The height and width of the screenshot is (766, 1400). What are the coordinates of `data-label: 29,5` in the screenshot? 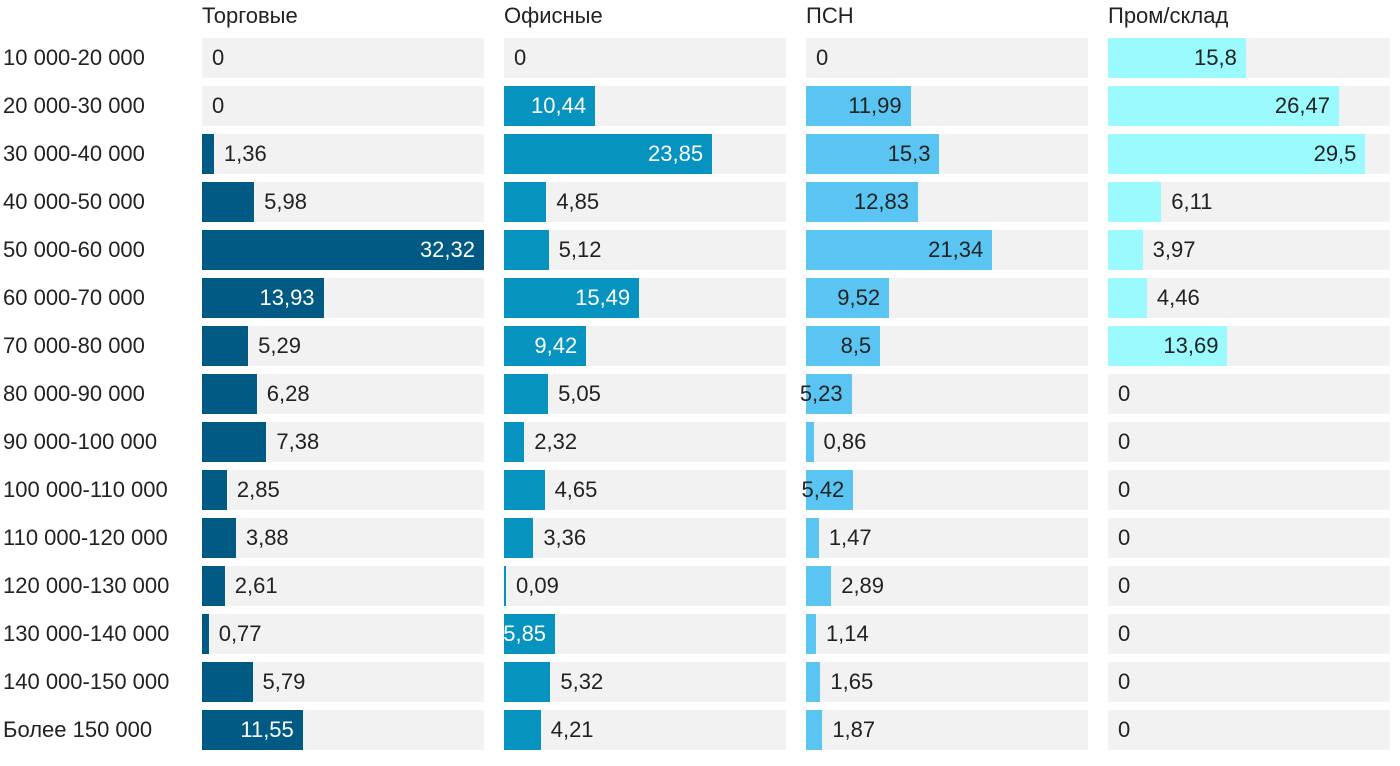 It's located at (1335, 153).